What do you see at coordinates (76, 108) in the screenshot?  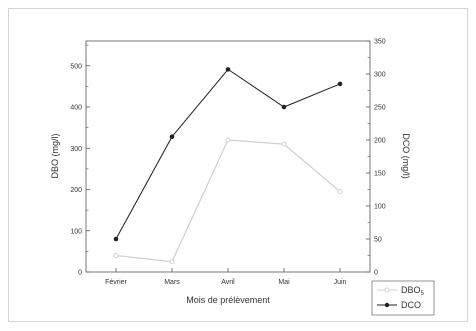 I see `left-tick-label: 400` at bounding box center [76, 108].